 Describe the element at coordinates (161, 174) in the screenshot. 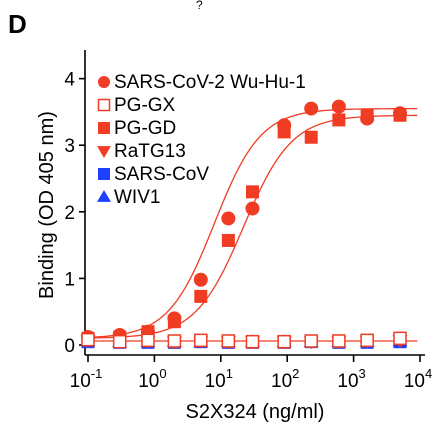

I see `legend-label: SARS-CoV` at that location.